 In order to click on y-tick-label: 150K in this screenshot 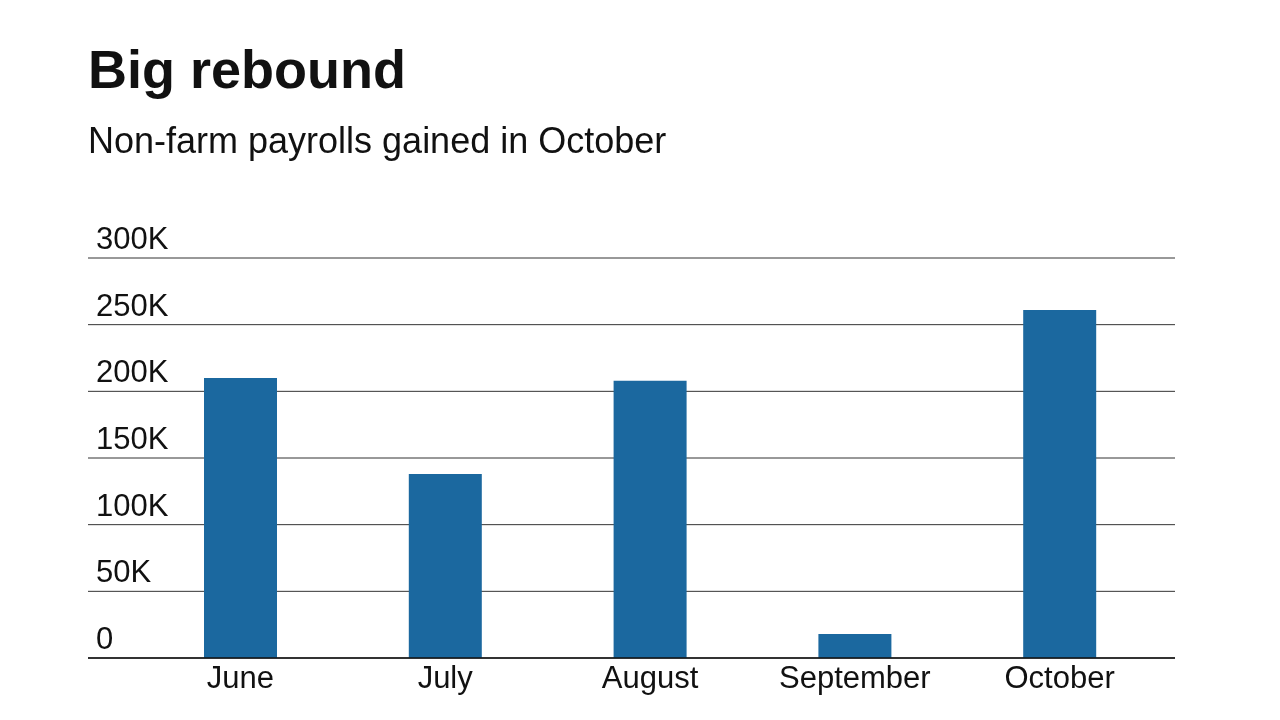, I will do `click(132, 438)`.